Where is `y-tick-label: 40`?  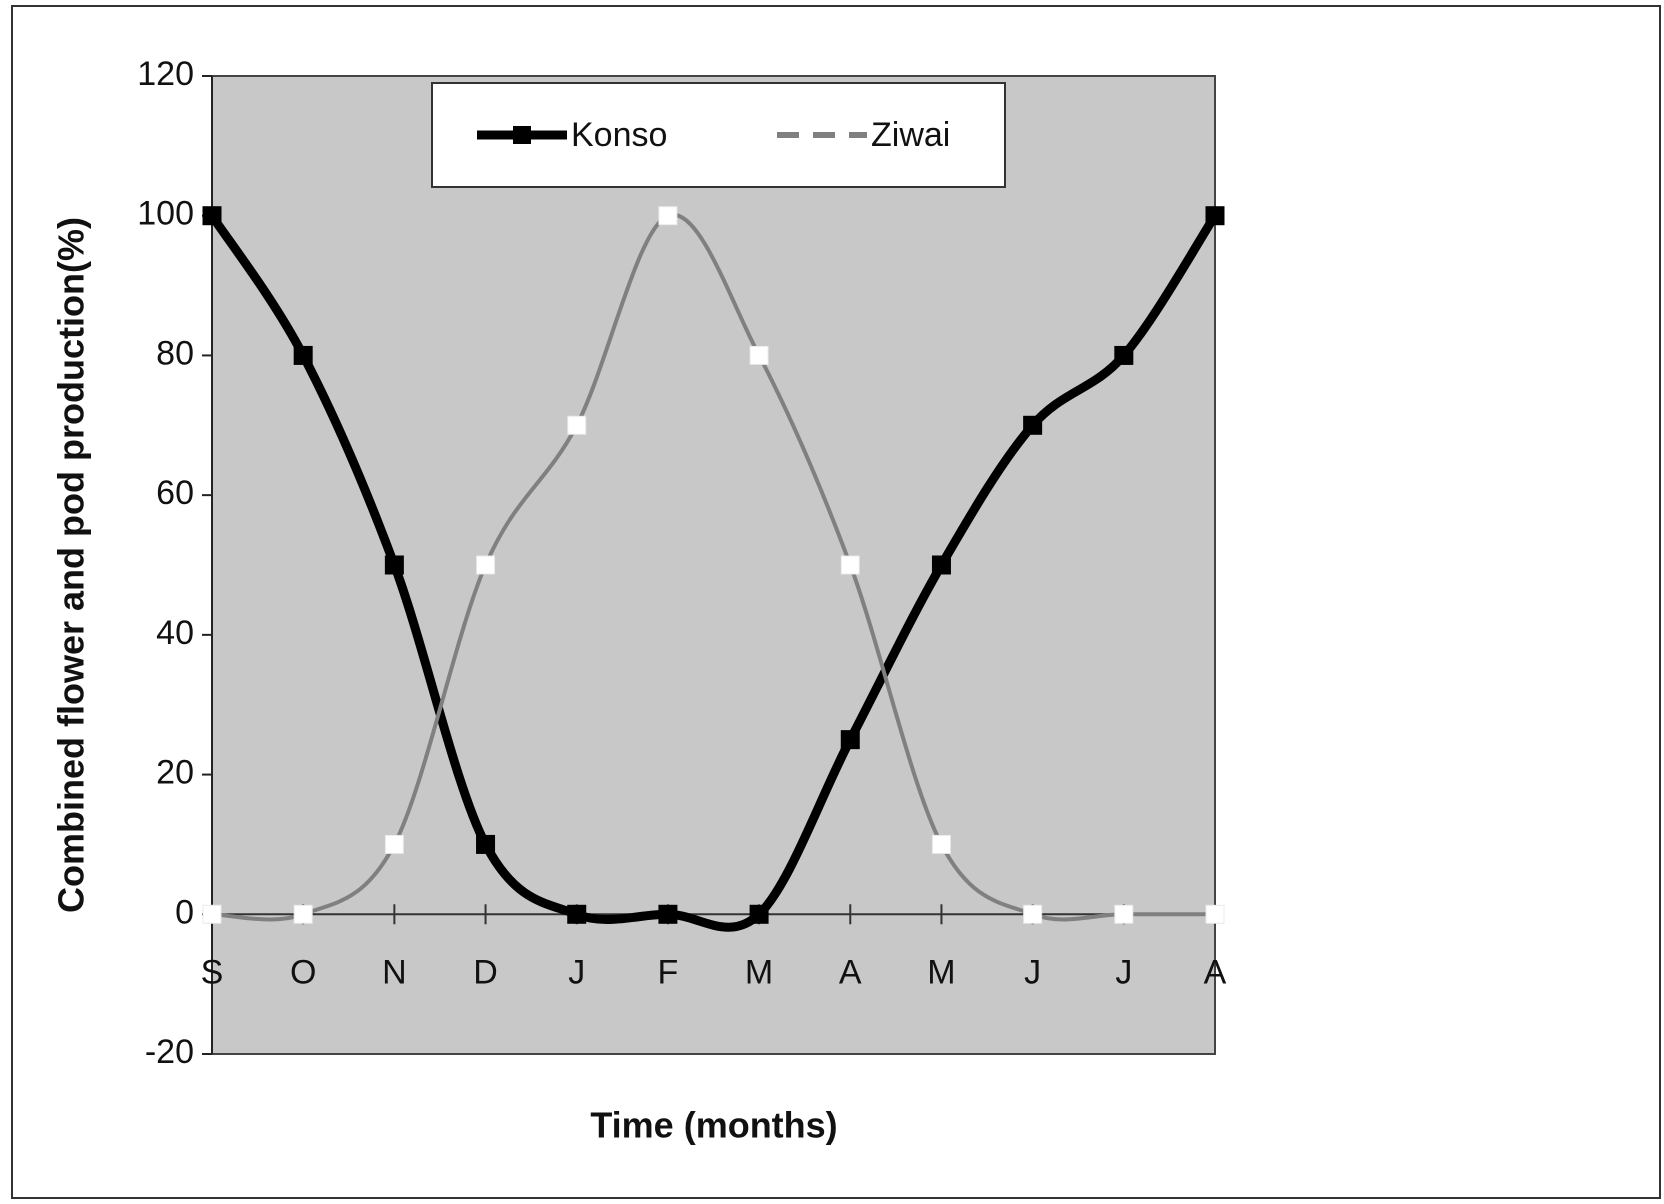
y-tick-label: 40 is located at coordinates (175, 633).